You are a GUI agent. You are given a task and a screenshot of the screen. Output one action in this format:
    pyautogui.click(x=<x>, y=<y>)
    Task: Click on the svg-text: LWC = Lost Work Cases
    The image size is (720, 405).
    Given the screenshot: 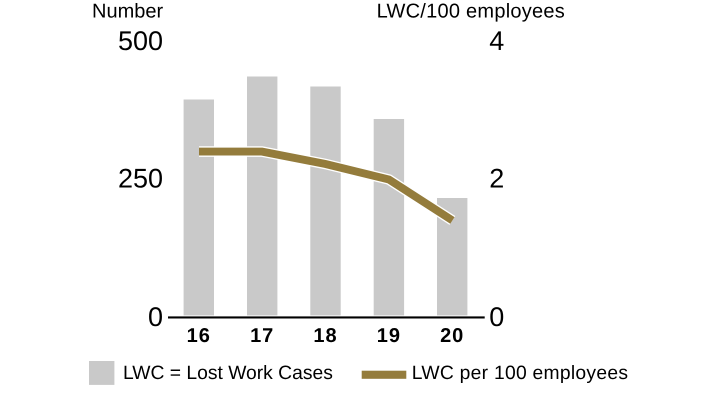 What is the action you would take?
    pyautogui.click(x=228, y=373)
    